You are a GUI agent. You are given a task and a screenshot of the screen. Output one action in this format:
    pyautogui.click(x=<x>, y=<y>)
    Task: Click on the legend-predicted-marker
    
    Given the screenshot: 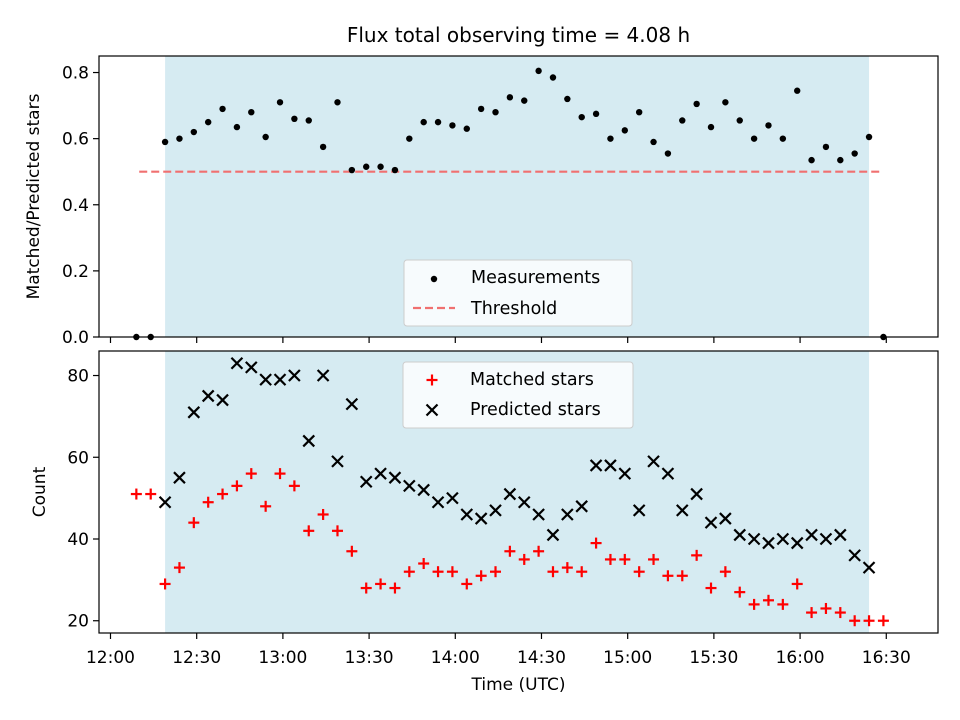 What is the action you would take?
    pyautogui.click(x=432, y=410)
    